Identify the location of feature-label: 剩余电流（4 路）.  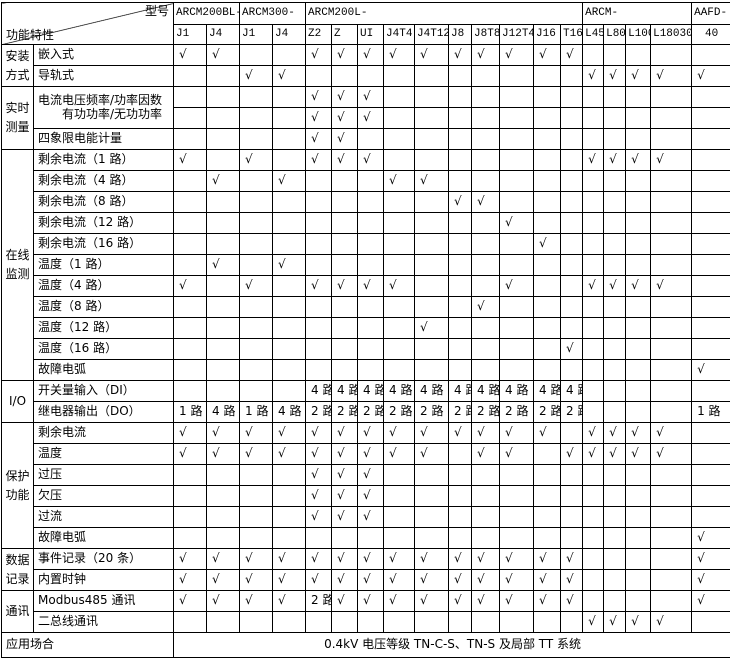
(103, 181).